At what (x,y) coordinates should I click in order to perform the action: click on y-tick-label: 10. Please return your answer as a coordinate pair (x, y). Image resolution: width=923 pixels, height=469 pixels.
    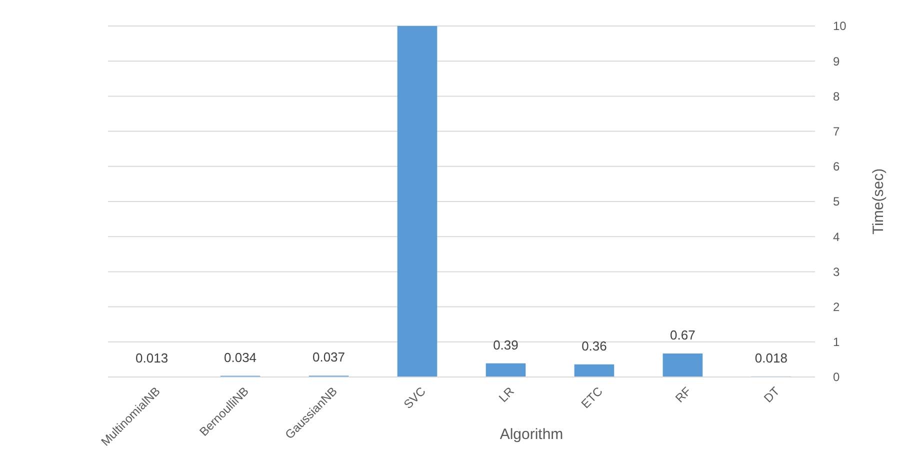
    Looking at the image, I should click on (840, 26).